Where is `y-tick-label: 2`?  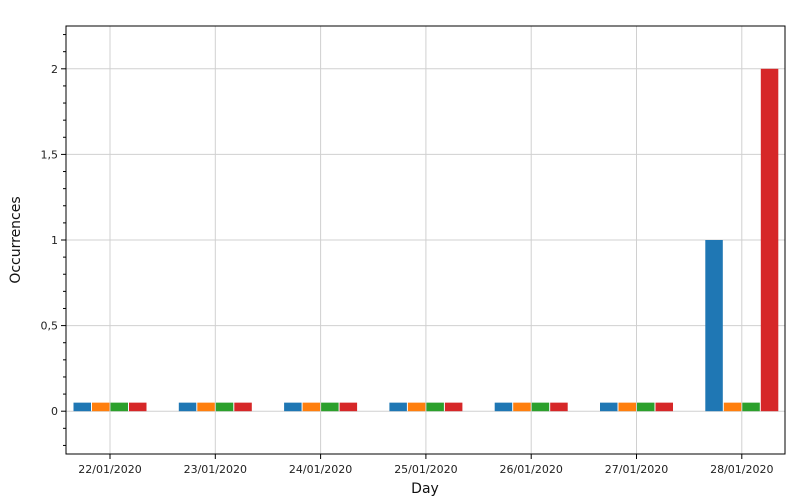
y-tick-label: 2 is located at coordinates (54, 69).